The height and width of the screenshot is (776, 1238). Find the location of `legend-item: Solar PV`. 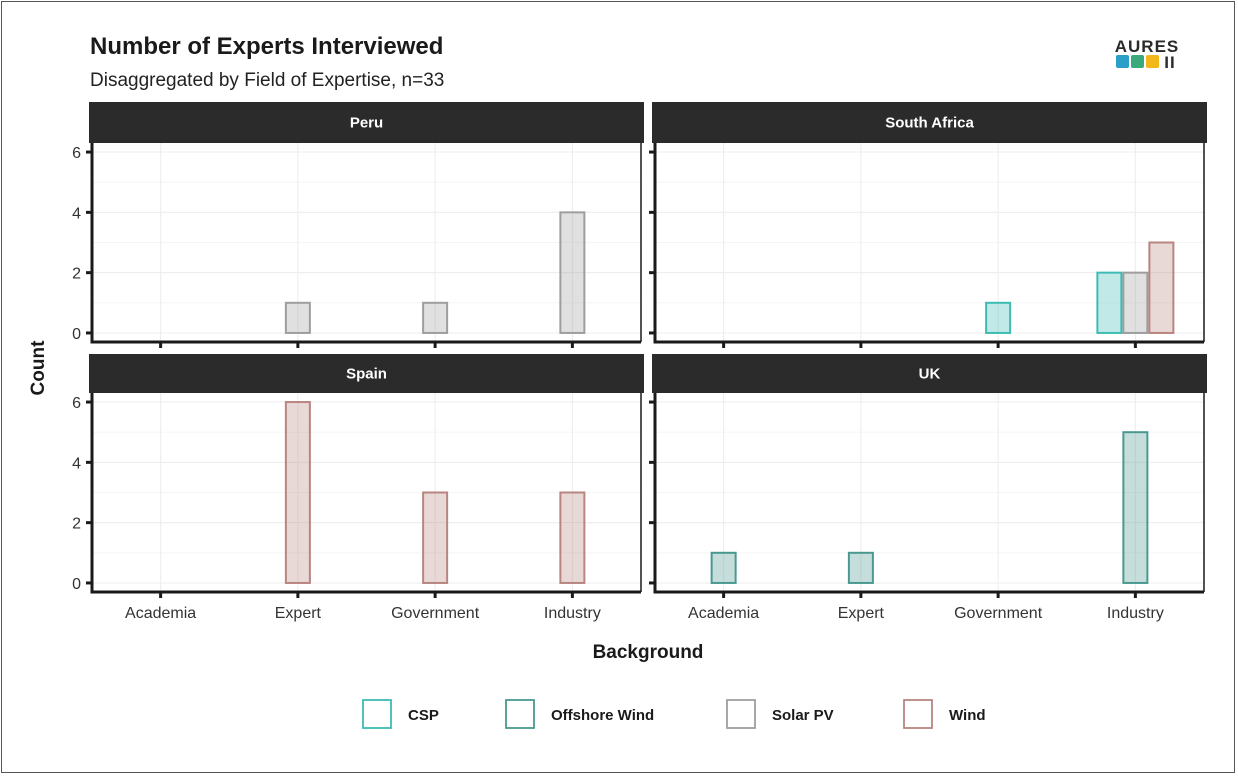

legend-item: Solar PV is located at coordinates (780, 714).